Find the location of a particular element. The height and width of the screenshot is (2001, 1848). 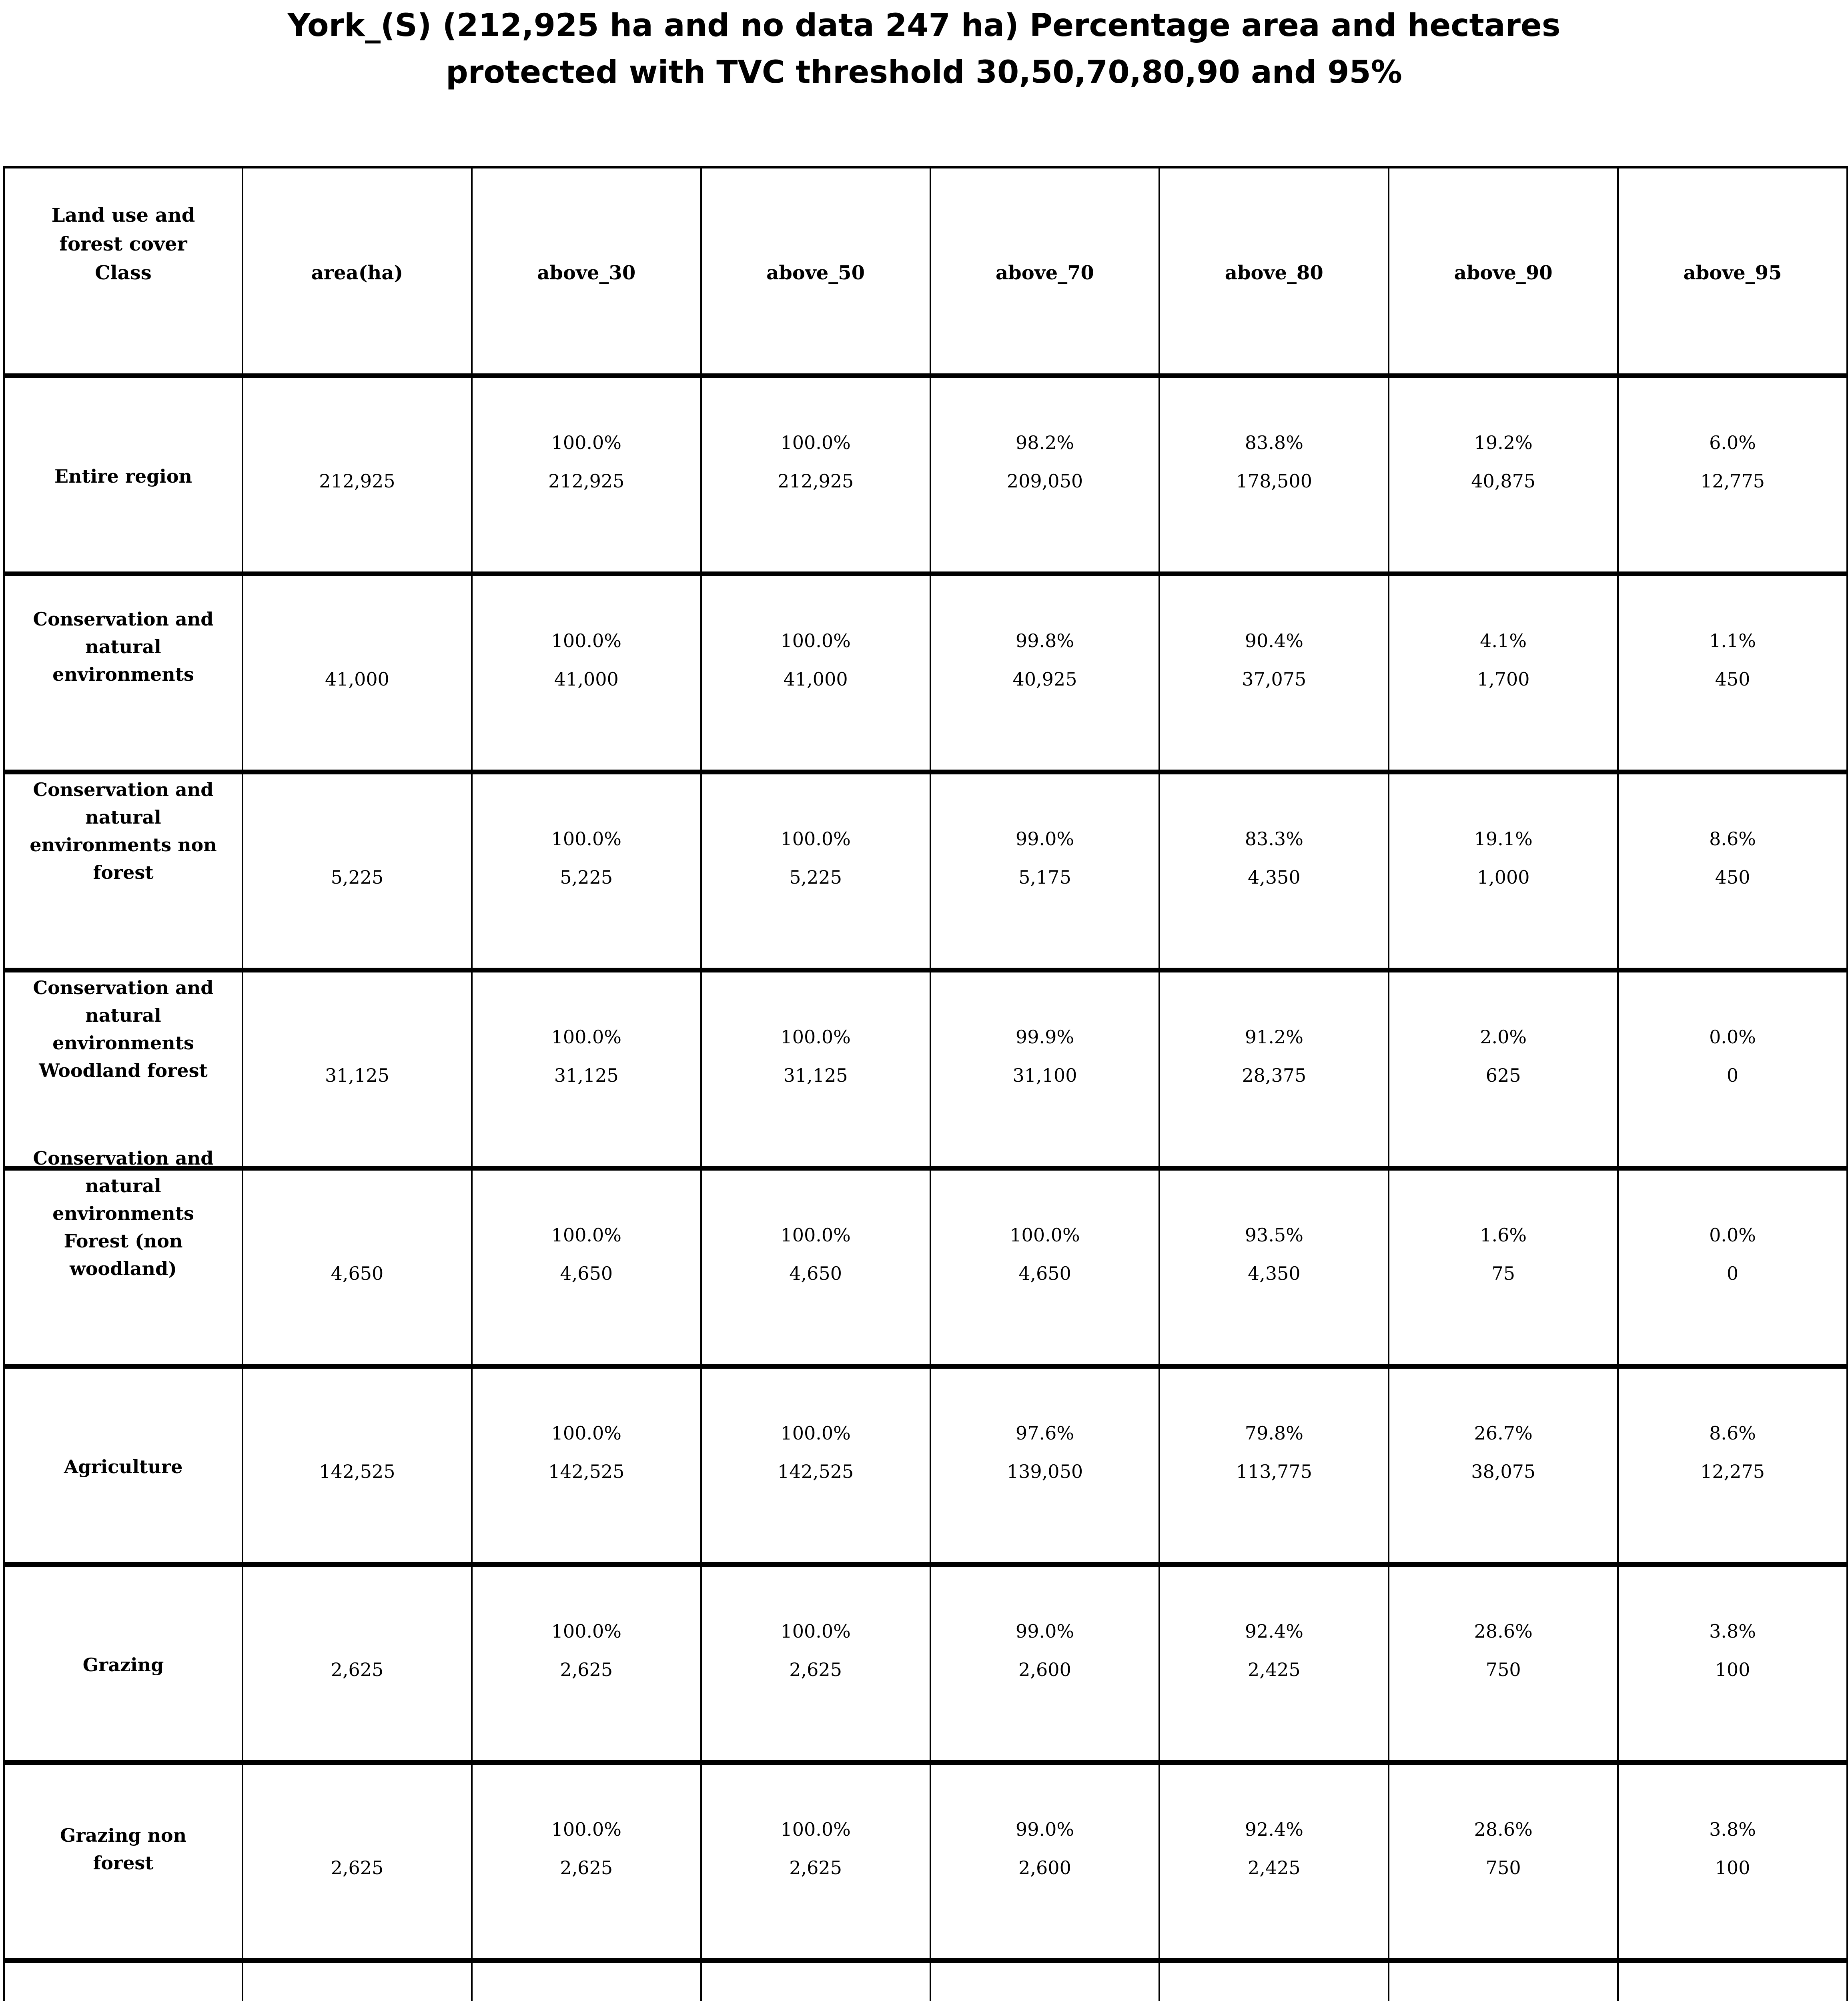

data-cell: 83.3% 4,350 is located at coordinates (1273, 871).